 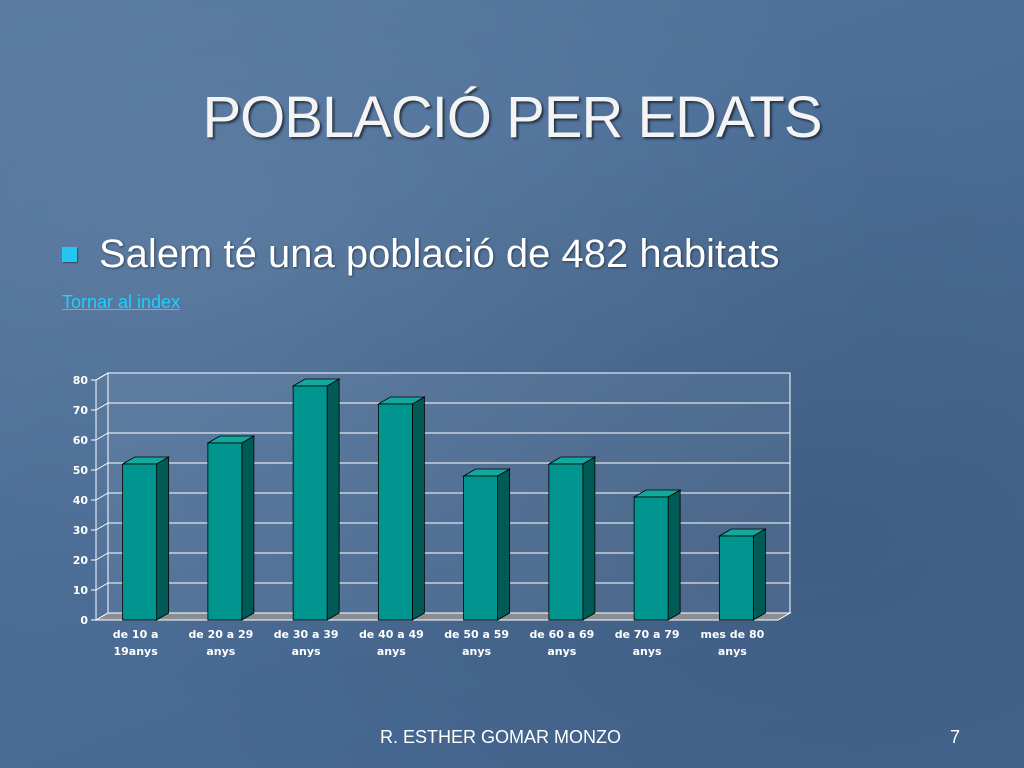 I want to click on x-tick-label-line: de 10 a, so click(x=136, y=634).